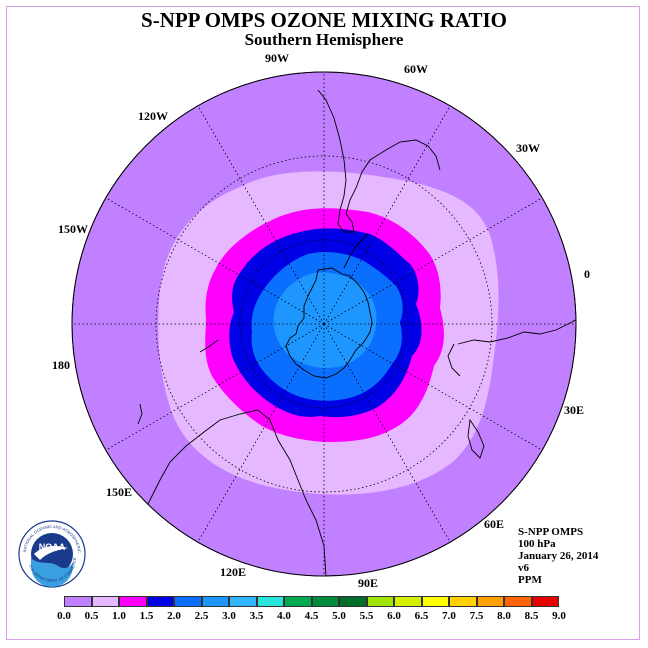  I want to click on south-africa-tip, so click(454, 360).